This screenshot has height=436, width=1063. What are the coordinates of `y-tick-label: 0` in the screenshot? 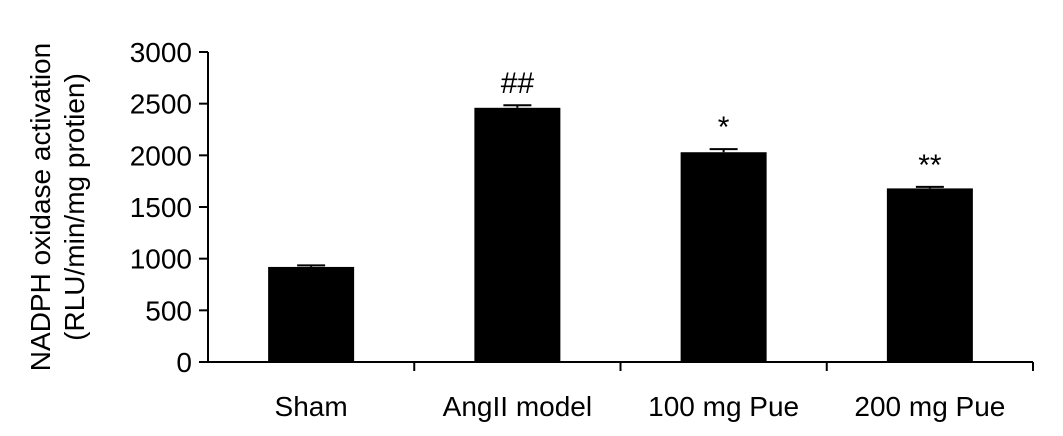 It's located at (184, 362).